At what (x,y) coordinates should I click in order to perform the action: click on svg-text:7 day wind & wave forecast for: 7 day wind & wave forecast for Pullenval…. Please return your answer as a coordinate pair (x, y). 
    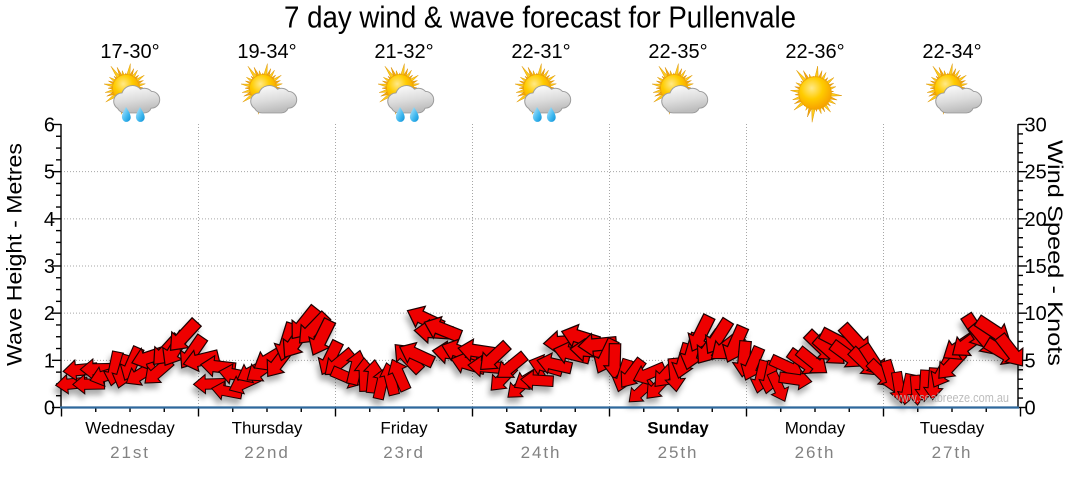
    Looking at the image, I should click on (540, 17).